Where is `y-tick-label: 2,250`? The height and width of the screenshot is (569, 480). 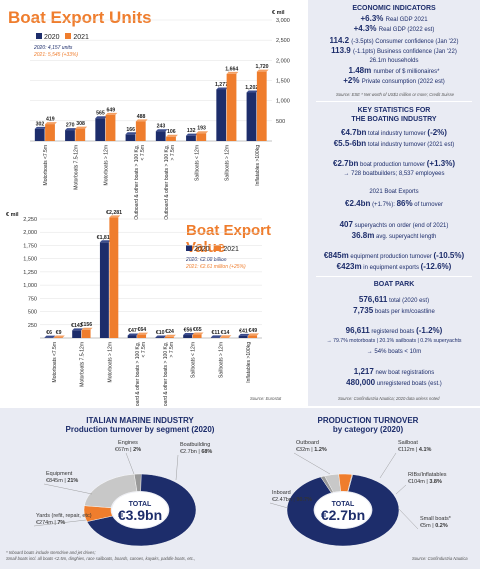
y-tick-label: 2,250 is located at coordinates (30, 220).